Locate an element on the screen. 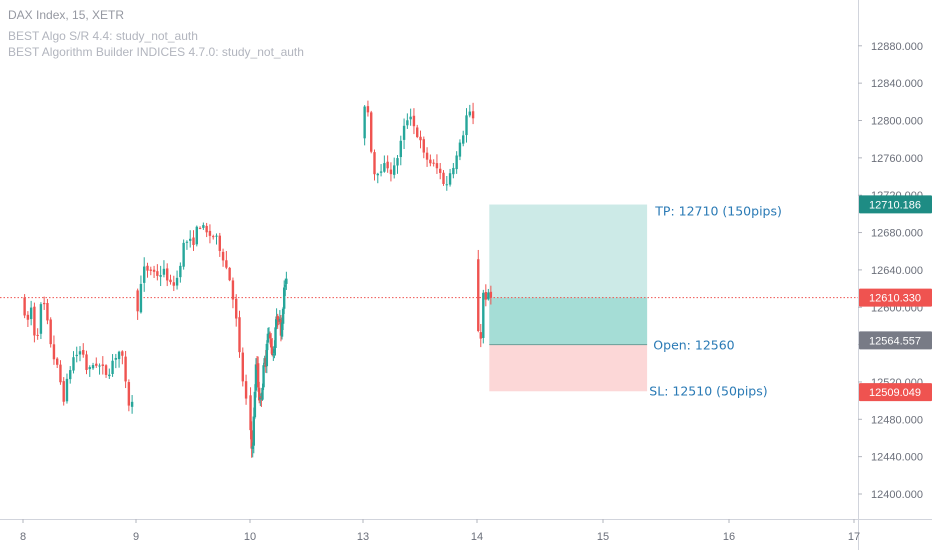 The width and height of the screenshot is (932, 550). price-badge-open is located at coordinates (895, 340).